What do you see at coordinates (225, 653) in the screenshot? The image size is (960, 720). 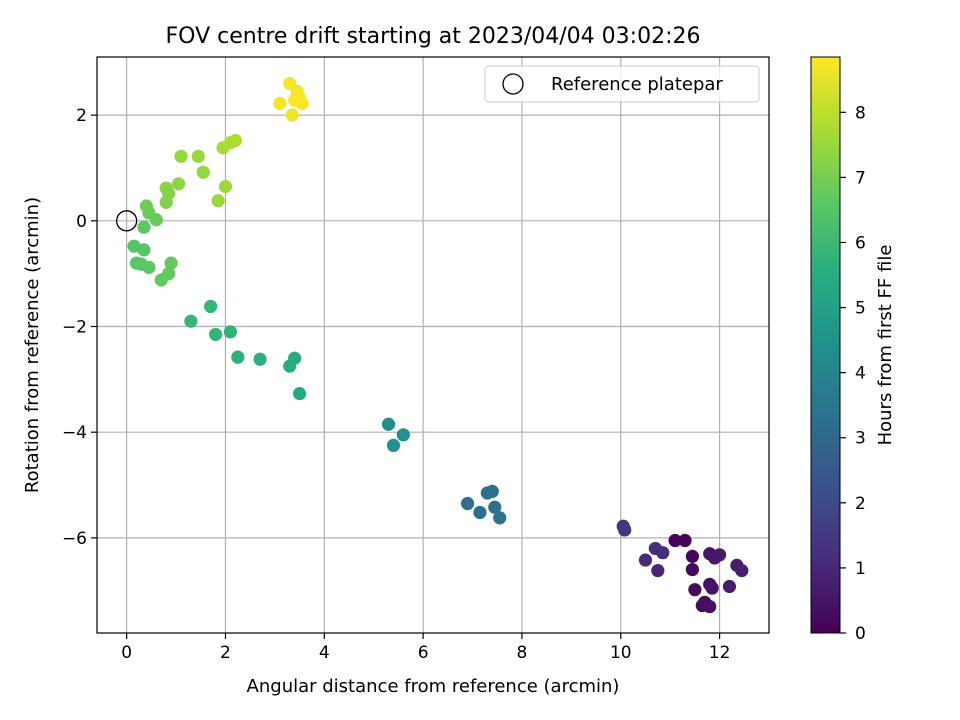 I see `x-tick-label: 2` at bounding box center [225, 653].